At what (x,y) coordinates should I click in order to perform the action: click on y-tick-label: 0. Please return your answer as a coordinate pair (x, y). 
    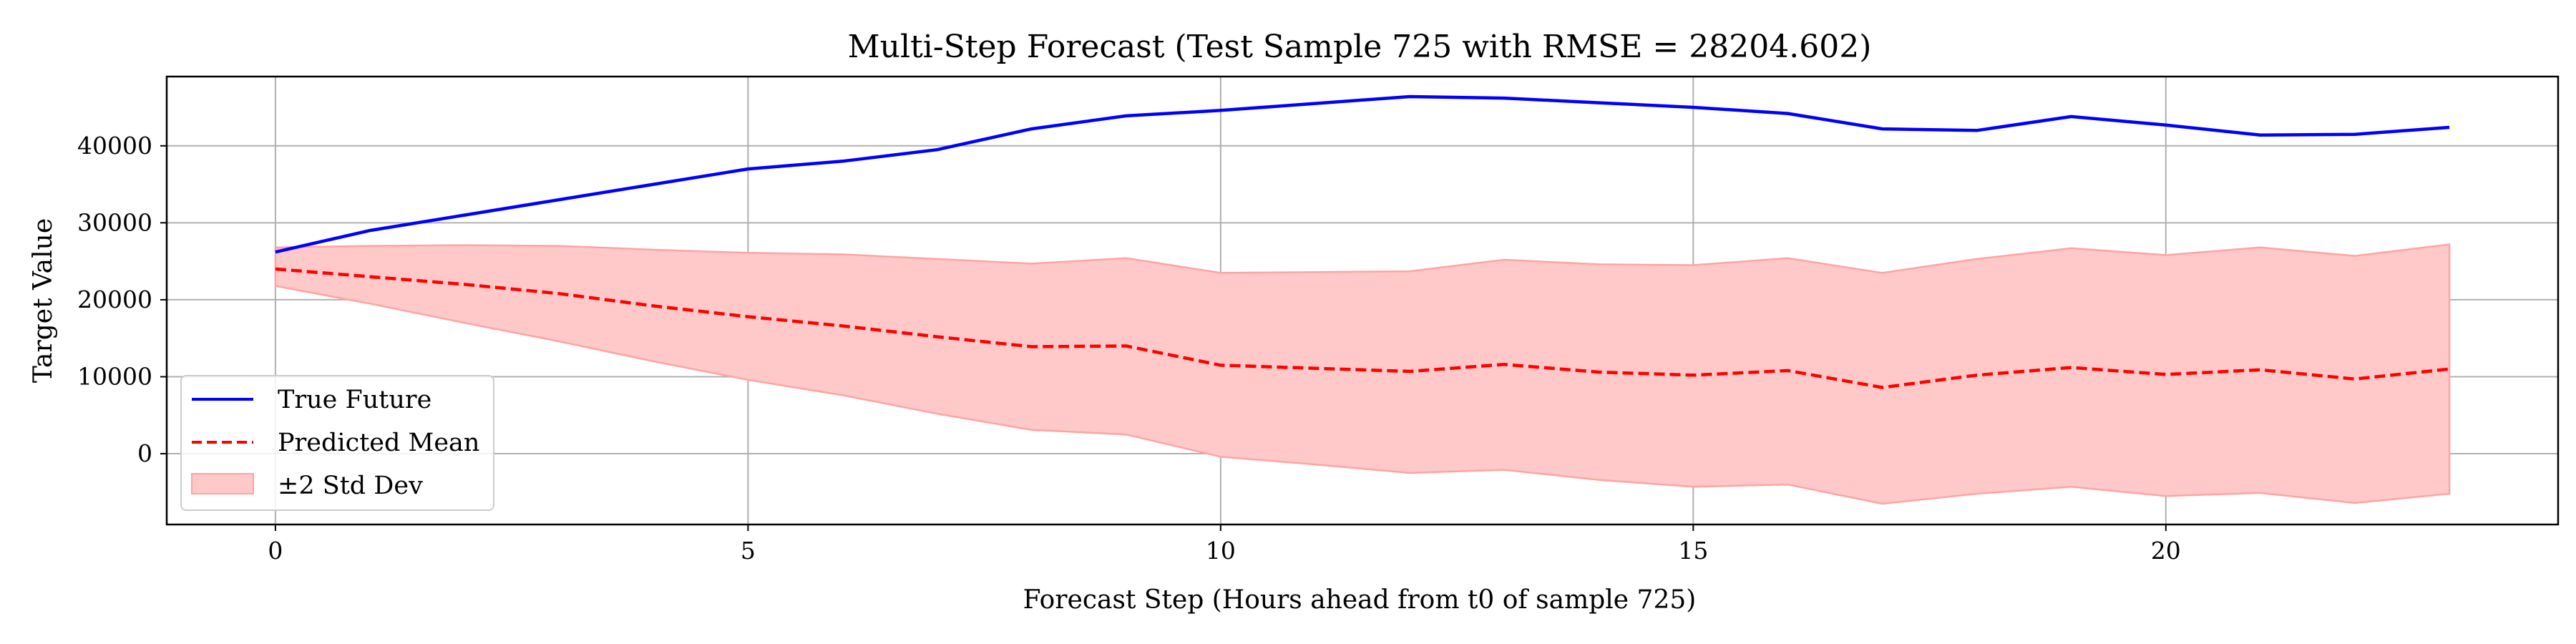
    Looking at the image, I should click on (144, 453).